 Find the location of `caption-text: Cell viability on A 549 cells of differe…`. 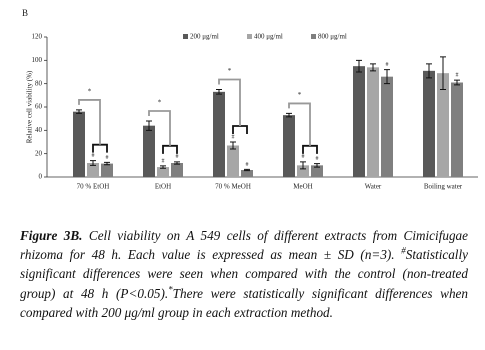

caption-text: Cell viability on A 549 cells of differe… is located at coordinates (244, 245).